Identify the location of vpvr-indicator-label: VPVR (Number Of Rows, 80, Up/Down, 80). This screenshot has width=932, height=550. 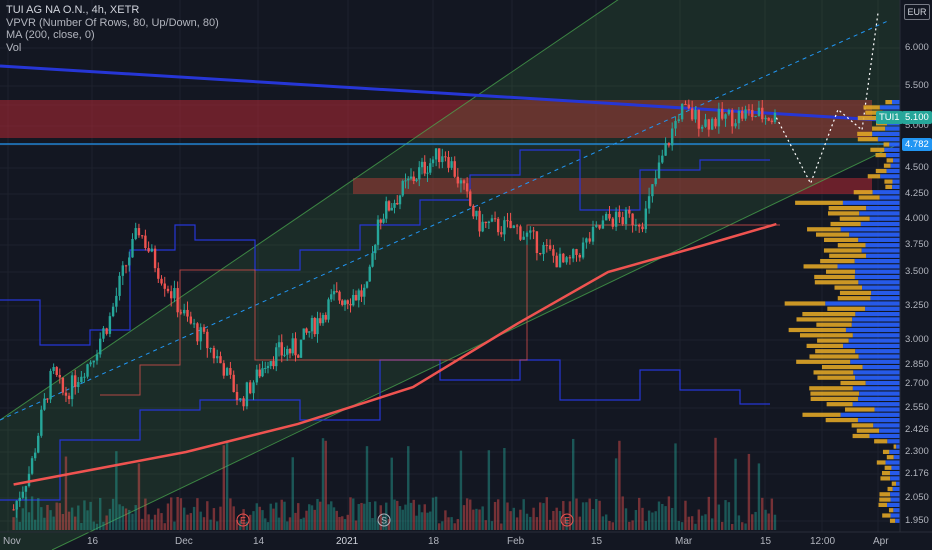
(112, 22).